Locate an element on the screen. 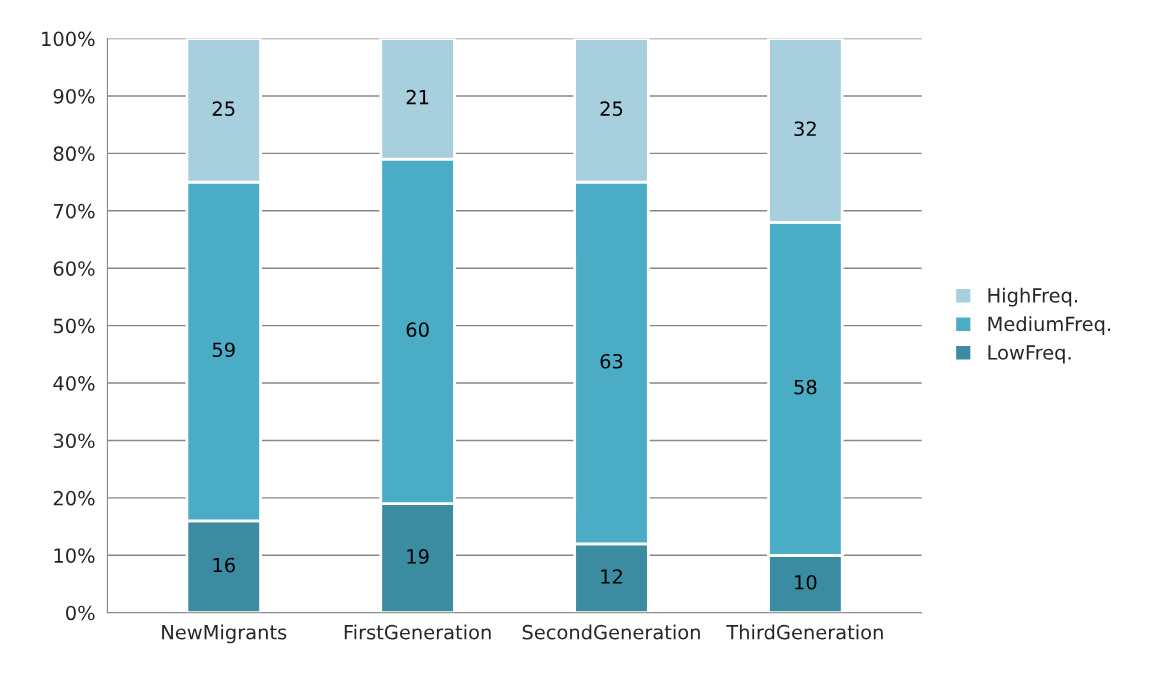  data-label: 12 is located at coordinates (611, 576).